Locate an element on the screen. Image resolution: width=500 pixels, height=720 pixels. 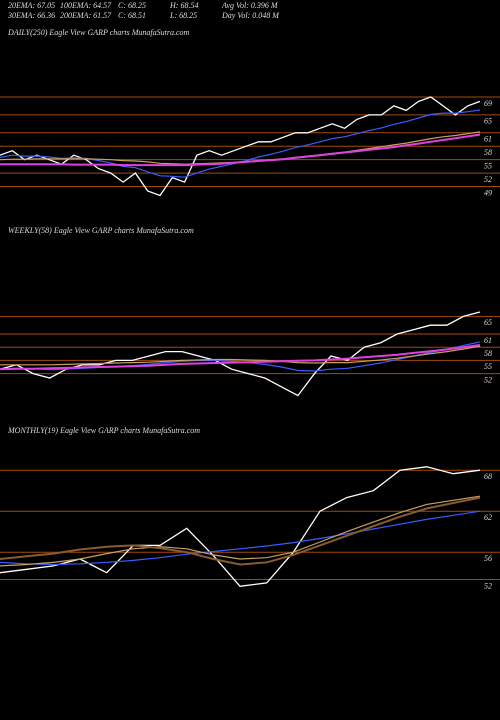
y-tick-label: 69 is located at coordinates (488, 103).